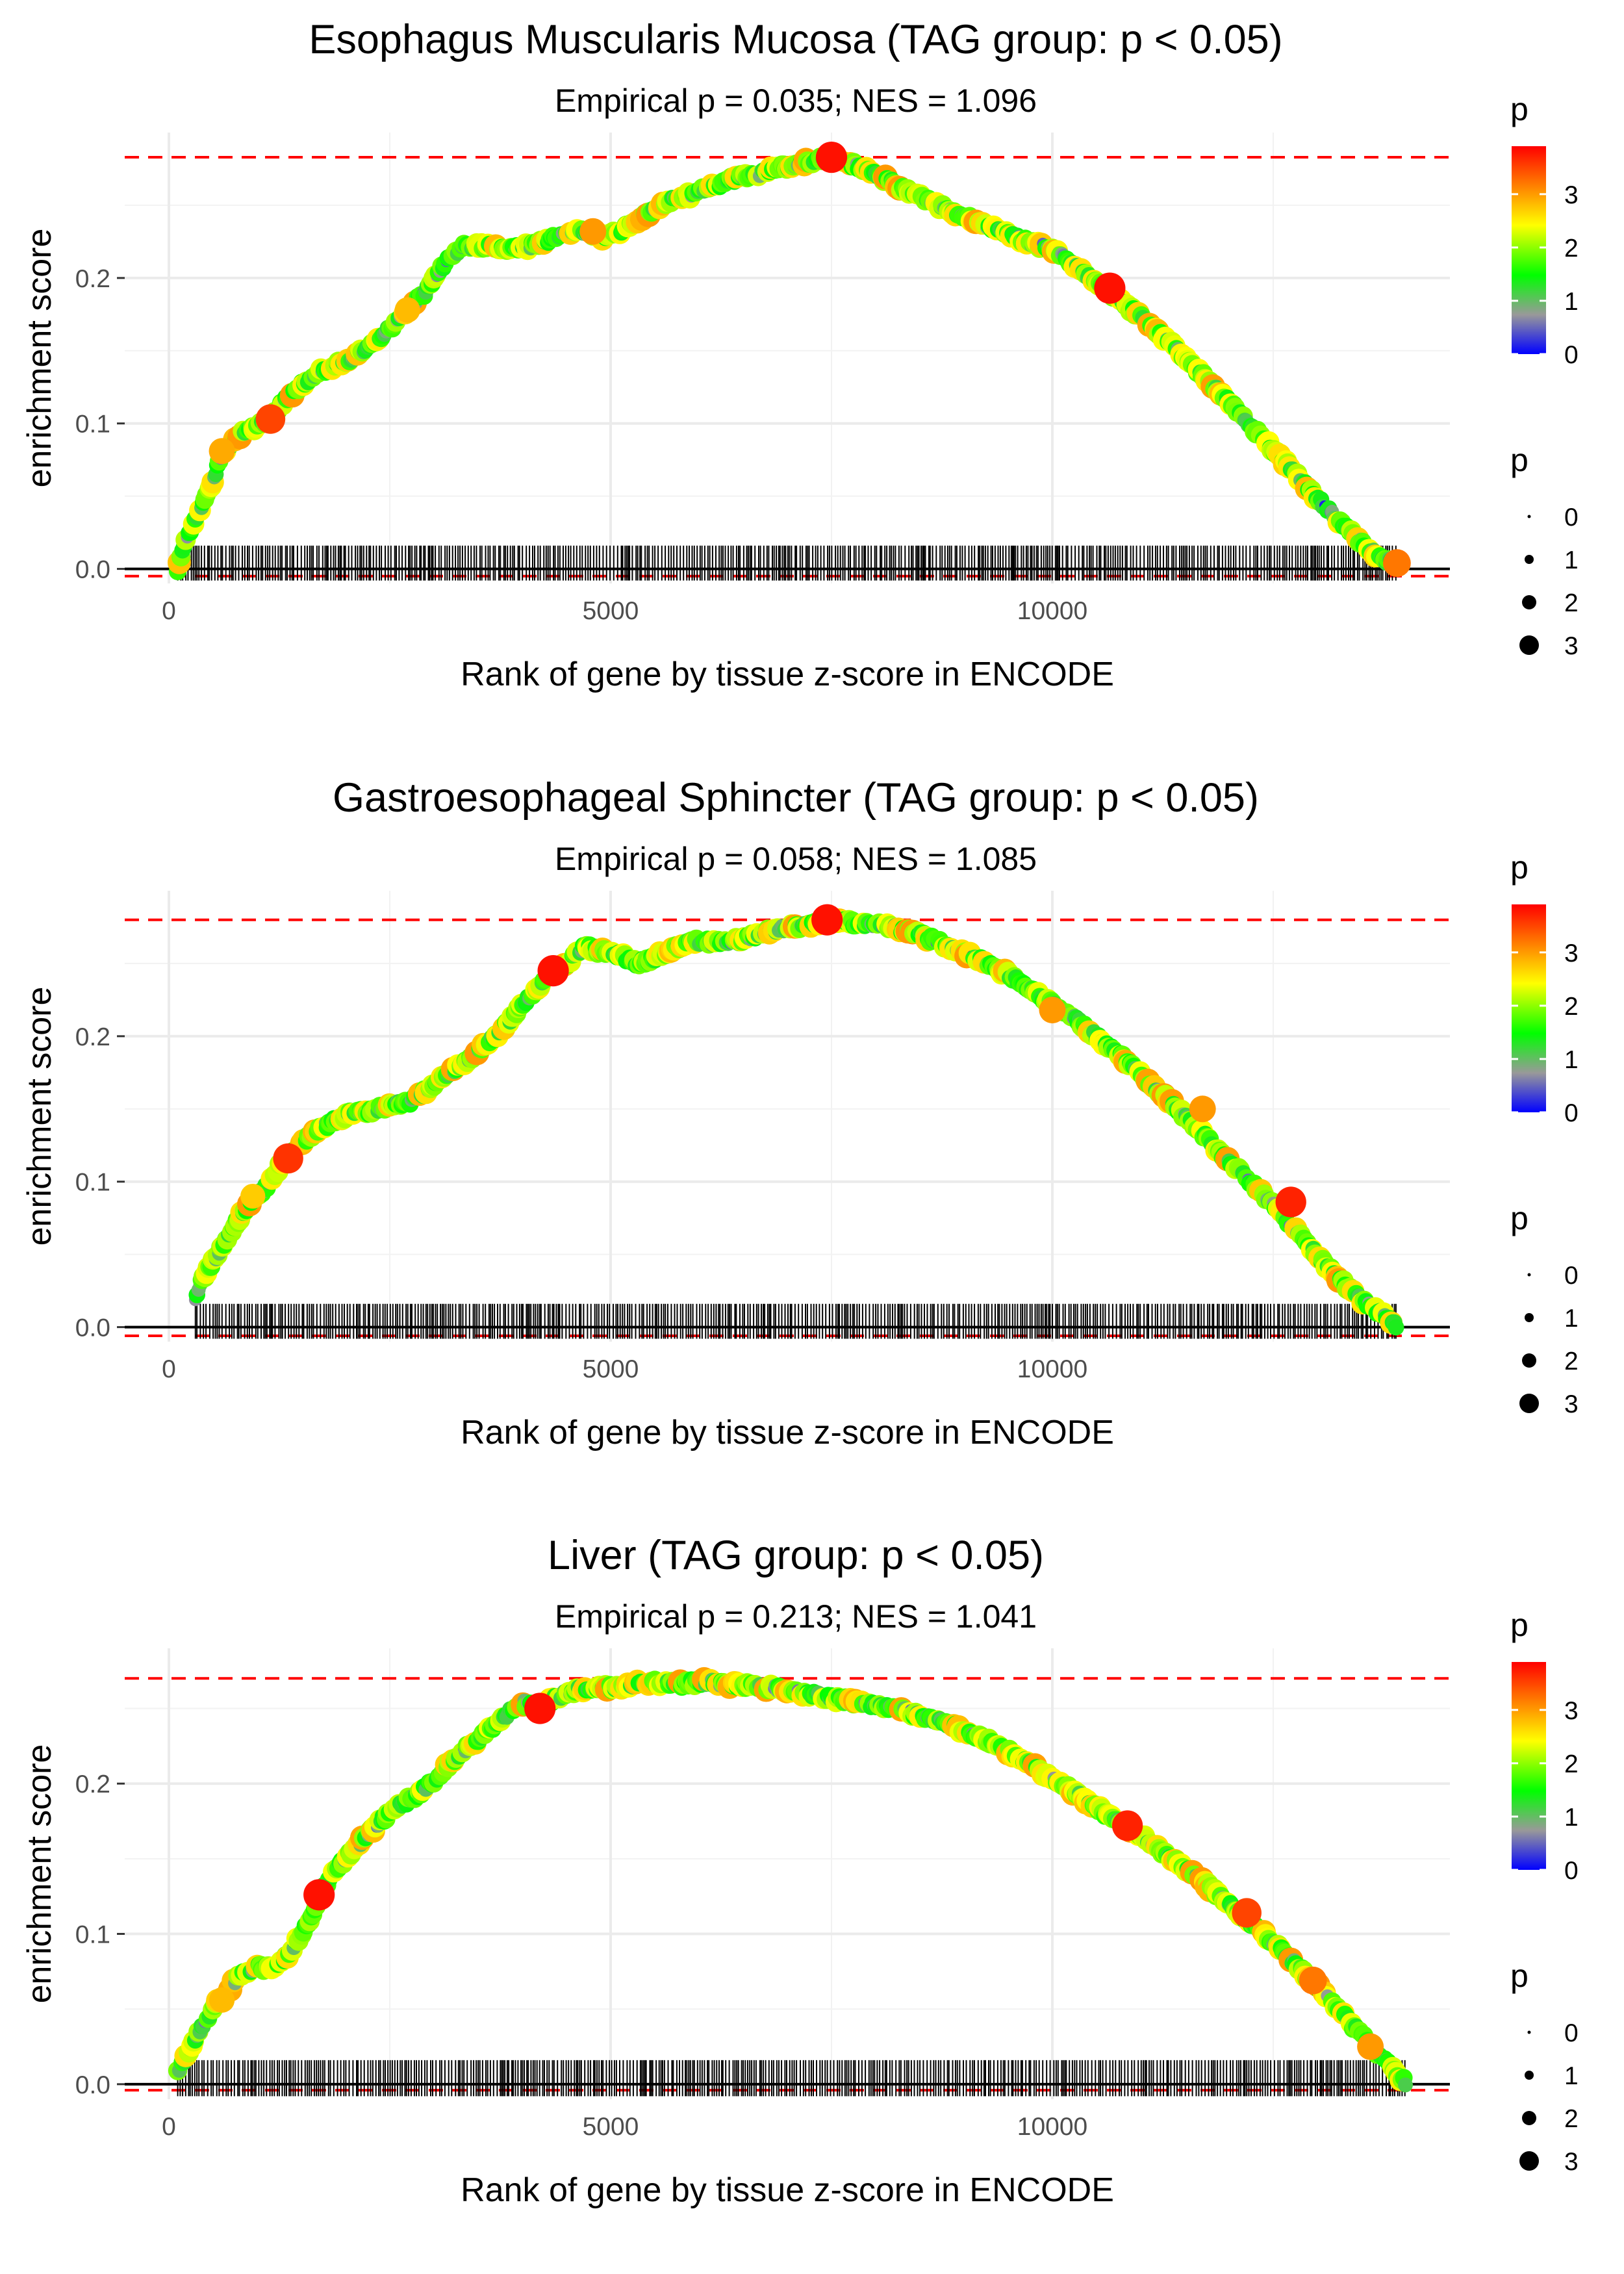 The image size is (1624, 2274). What do you see at coordinates (796, 1555) in the screenshot?
I see `chart-title: Liver (TAG group: p < 0.05)` at bounding box center [796, 1555].